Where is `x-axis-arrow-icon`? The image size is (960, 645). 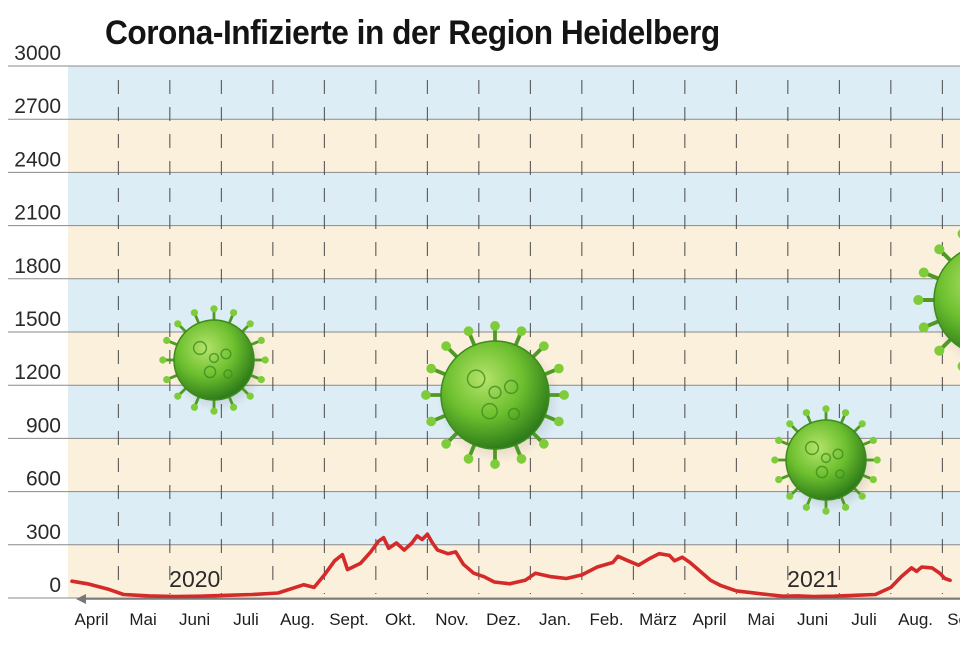
x-axis-arrow-icon is located at coordinates (81, 599).